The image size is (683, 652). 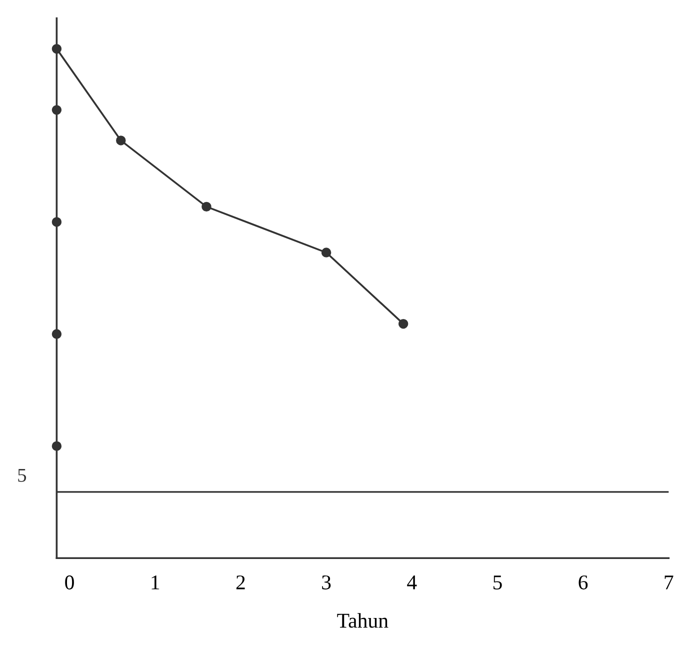 What do you see at coordinates (326, 582) in the screenshot?
I see `x-tick-label: 3` at bounding box center [326, 582].